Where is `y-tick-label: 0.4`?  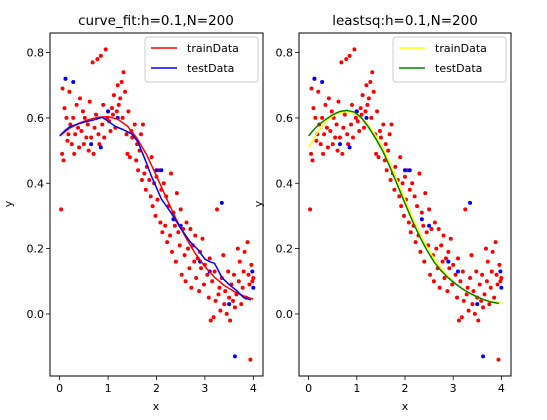
y-tick-label: 0.4 is located at coordinates (36, 183).